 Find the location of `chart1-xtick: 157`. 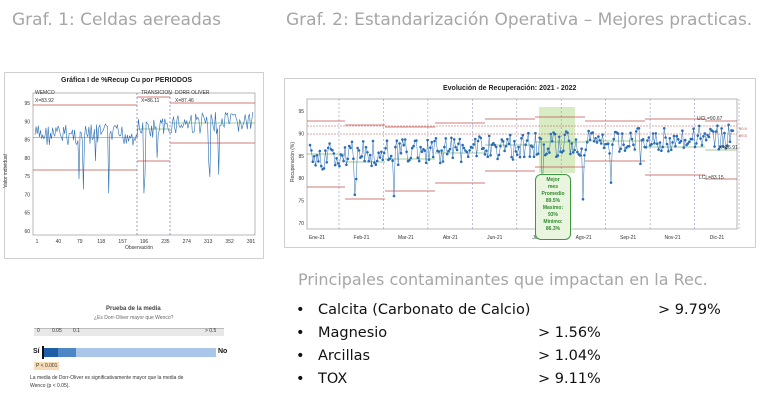

chart1-xtick: 157 is located at coordinates (122, 242).